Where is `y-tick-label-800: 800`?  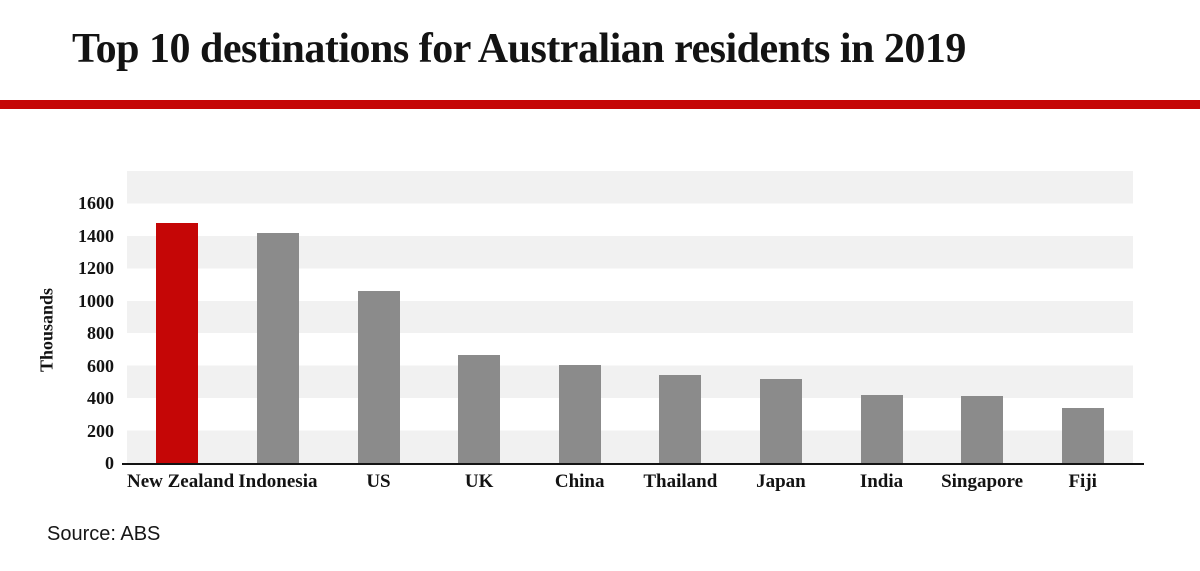 y-tick-label-800: 800 is located at coordinates (100, 333).